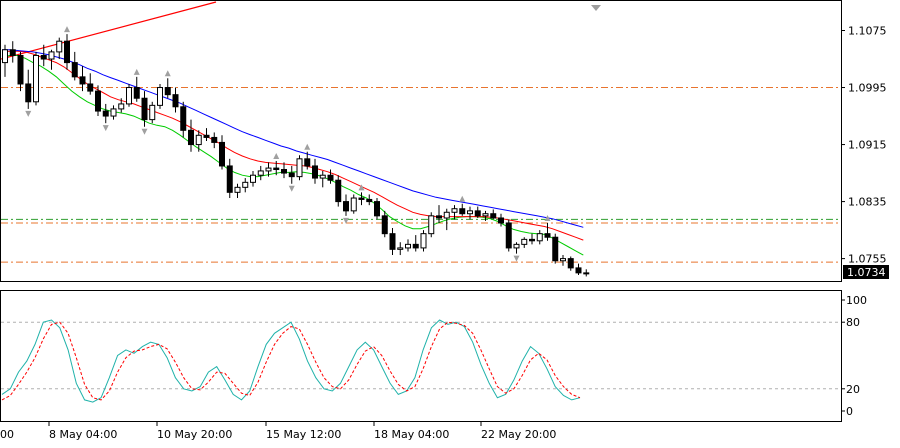 The image size is (900, 448). I want to click on chart-shift-marker, so click(596, 8).